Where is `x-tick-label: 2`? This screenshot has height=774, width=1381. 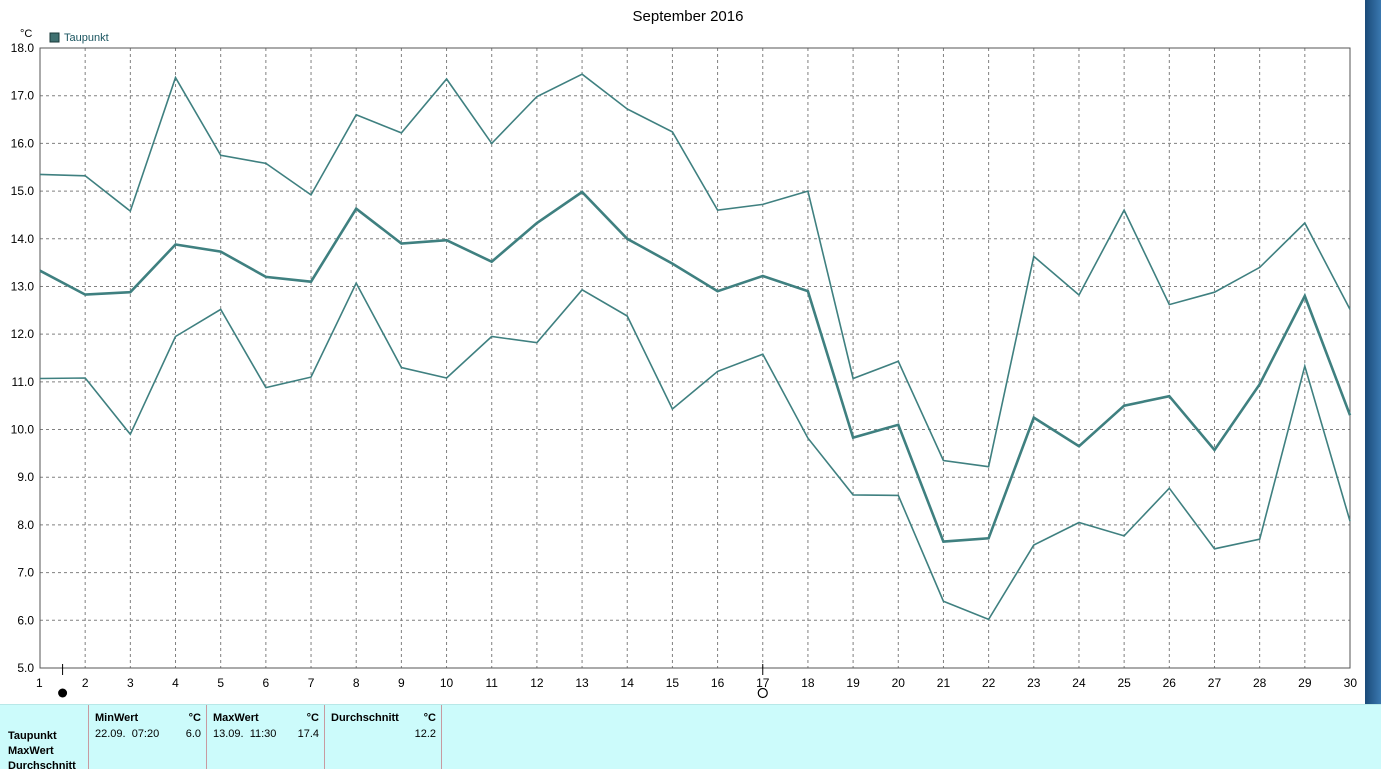 x-tick-label: 2 is located at coordinates (85, 683).